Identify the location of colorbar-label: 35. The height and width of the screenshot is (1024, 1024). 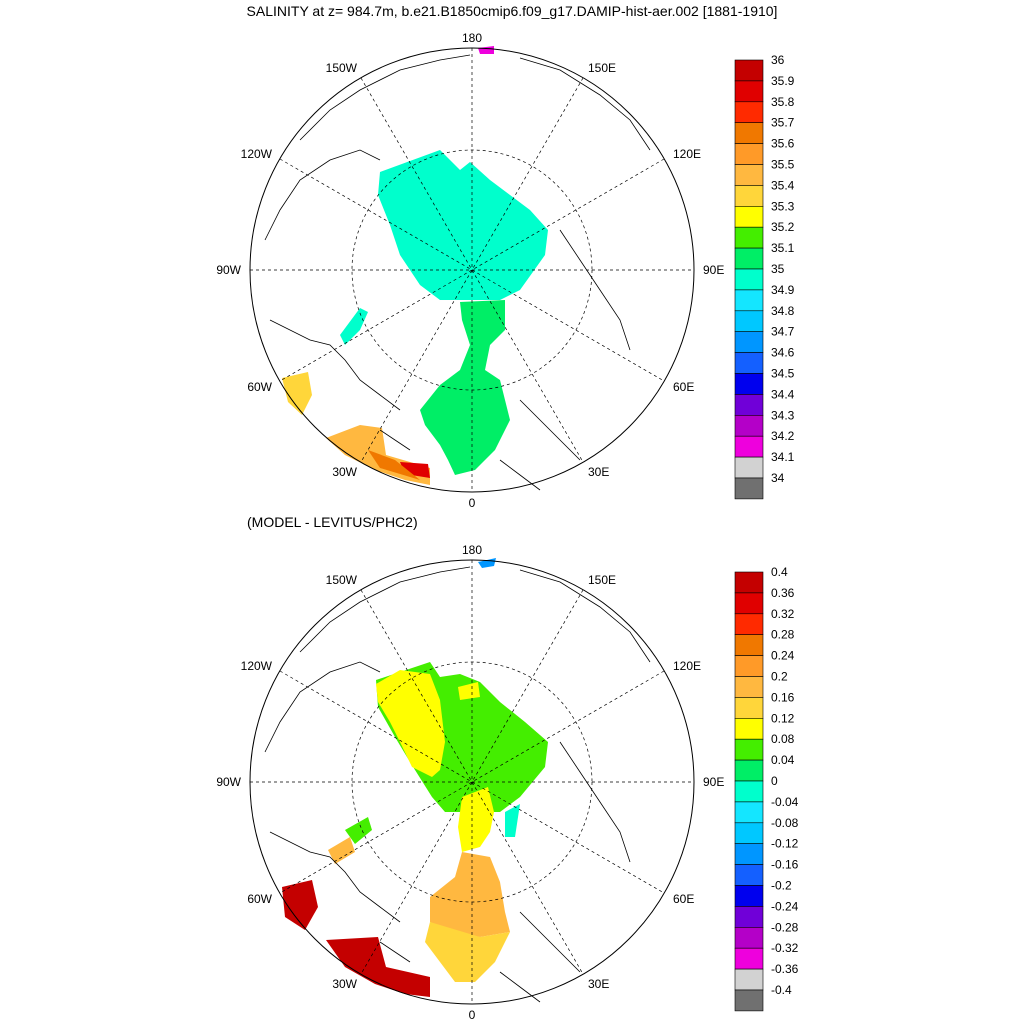
(778, 269).